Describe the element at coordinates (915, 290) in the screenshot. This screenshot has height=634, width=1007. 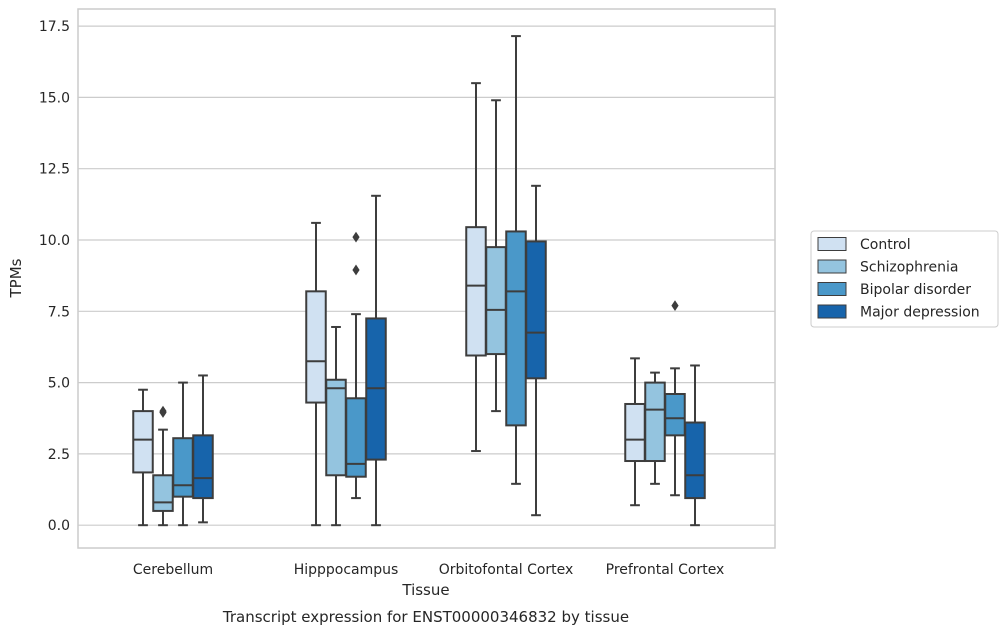
I see `legend-label: Bipolar disorder` at that location.